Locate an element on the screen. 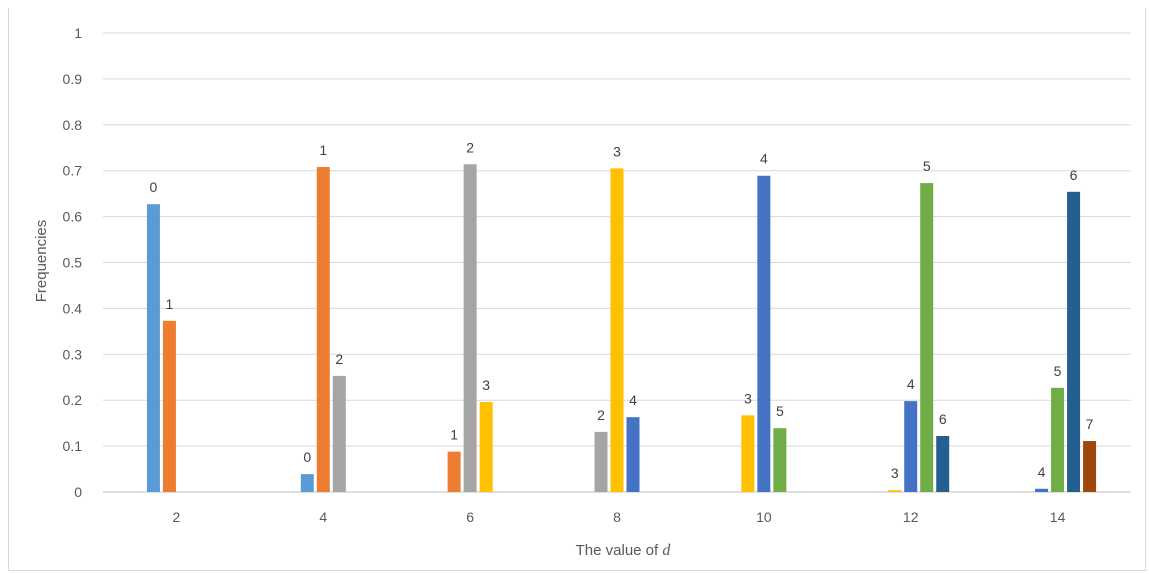 Image resolution: width=1149 pixels, height=574 pixels. y-tick-label: 0.5 is located at coordinates (73, 263).